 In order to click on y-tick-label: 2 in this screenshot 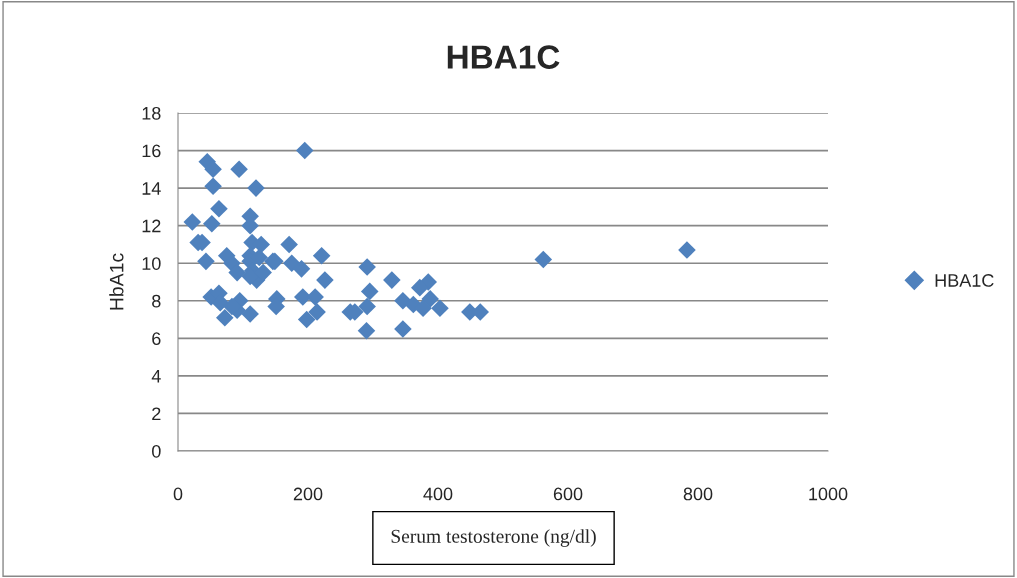, I will do `click(156, 413)`.